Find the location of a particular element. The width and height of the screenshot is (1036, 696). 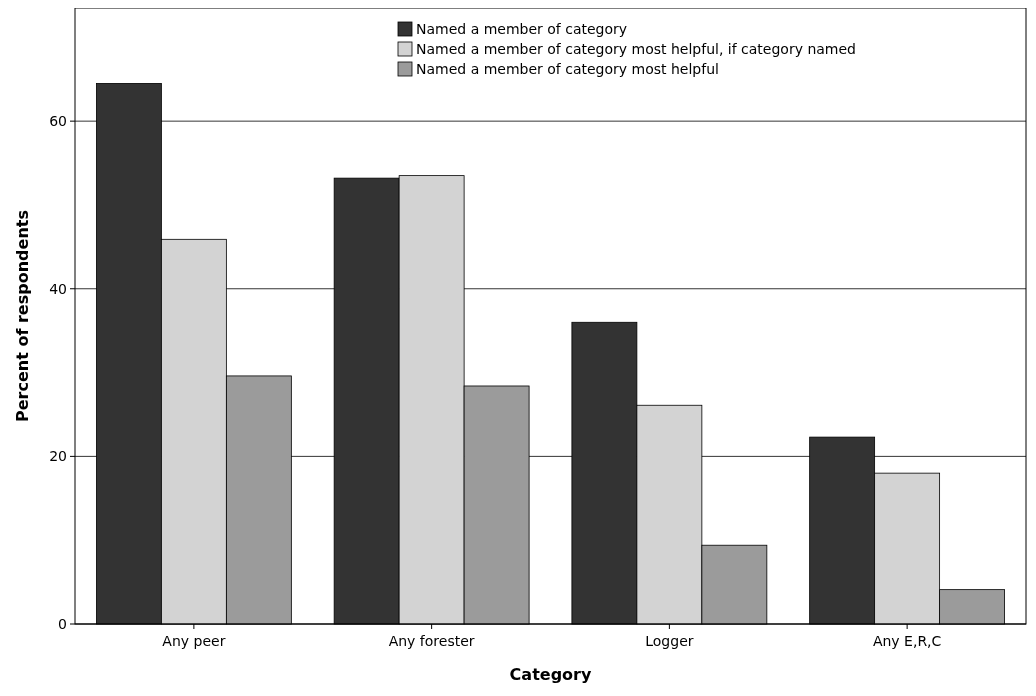

y-tick-label: 60 is located at coordinates (58, 121).